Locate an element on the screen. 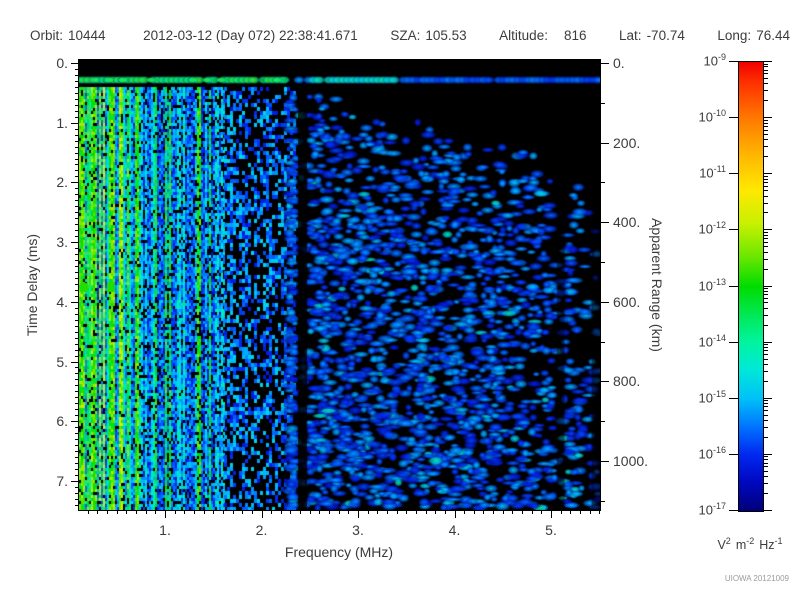 This screenshot has height=600, width=800. sza-label: SZA: is located at coordinates (405, 35).